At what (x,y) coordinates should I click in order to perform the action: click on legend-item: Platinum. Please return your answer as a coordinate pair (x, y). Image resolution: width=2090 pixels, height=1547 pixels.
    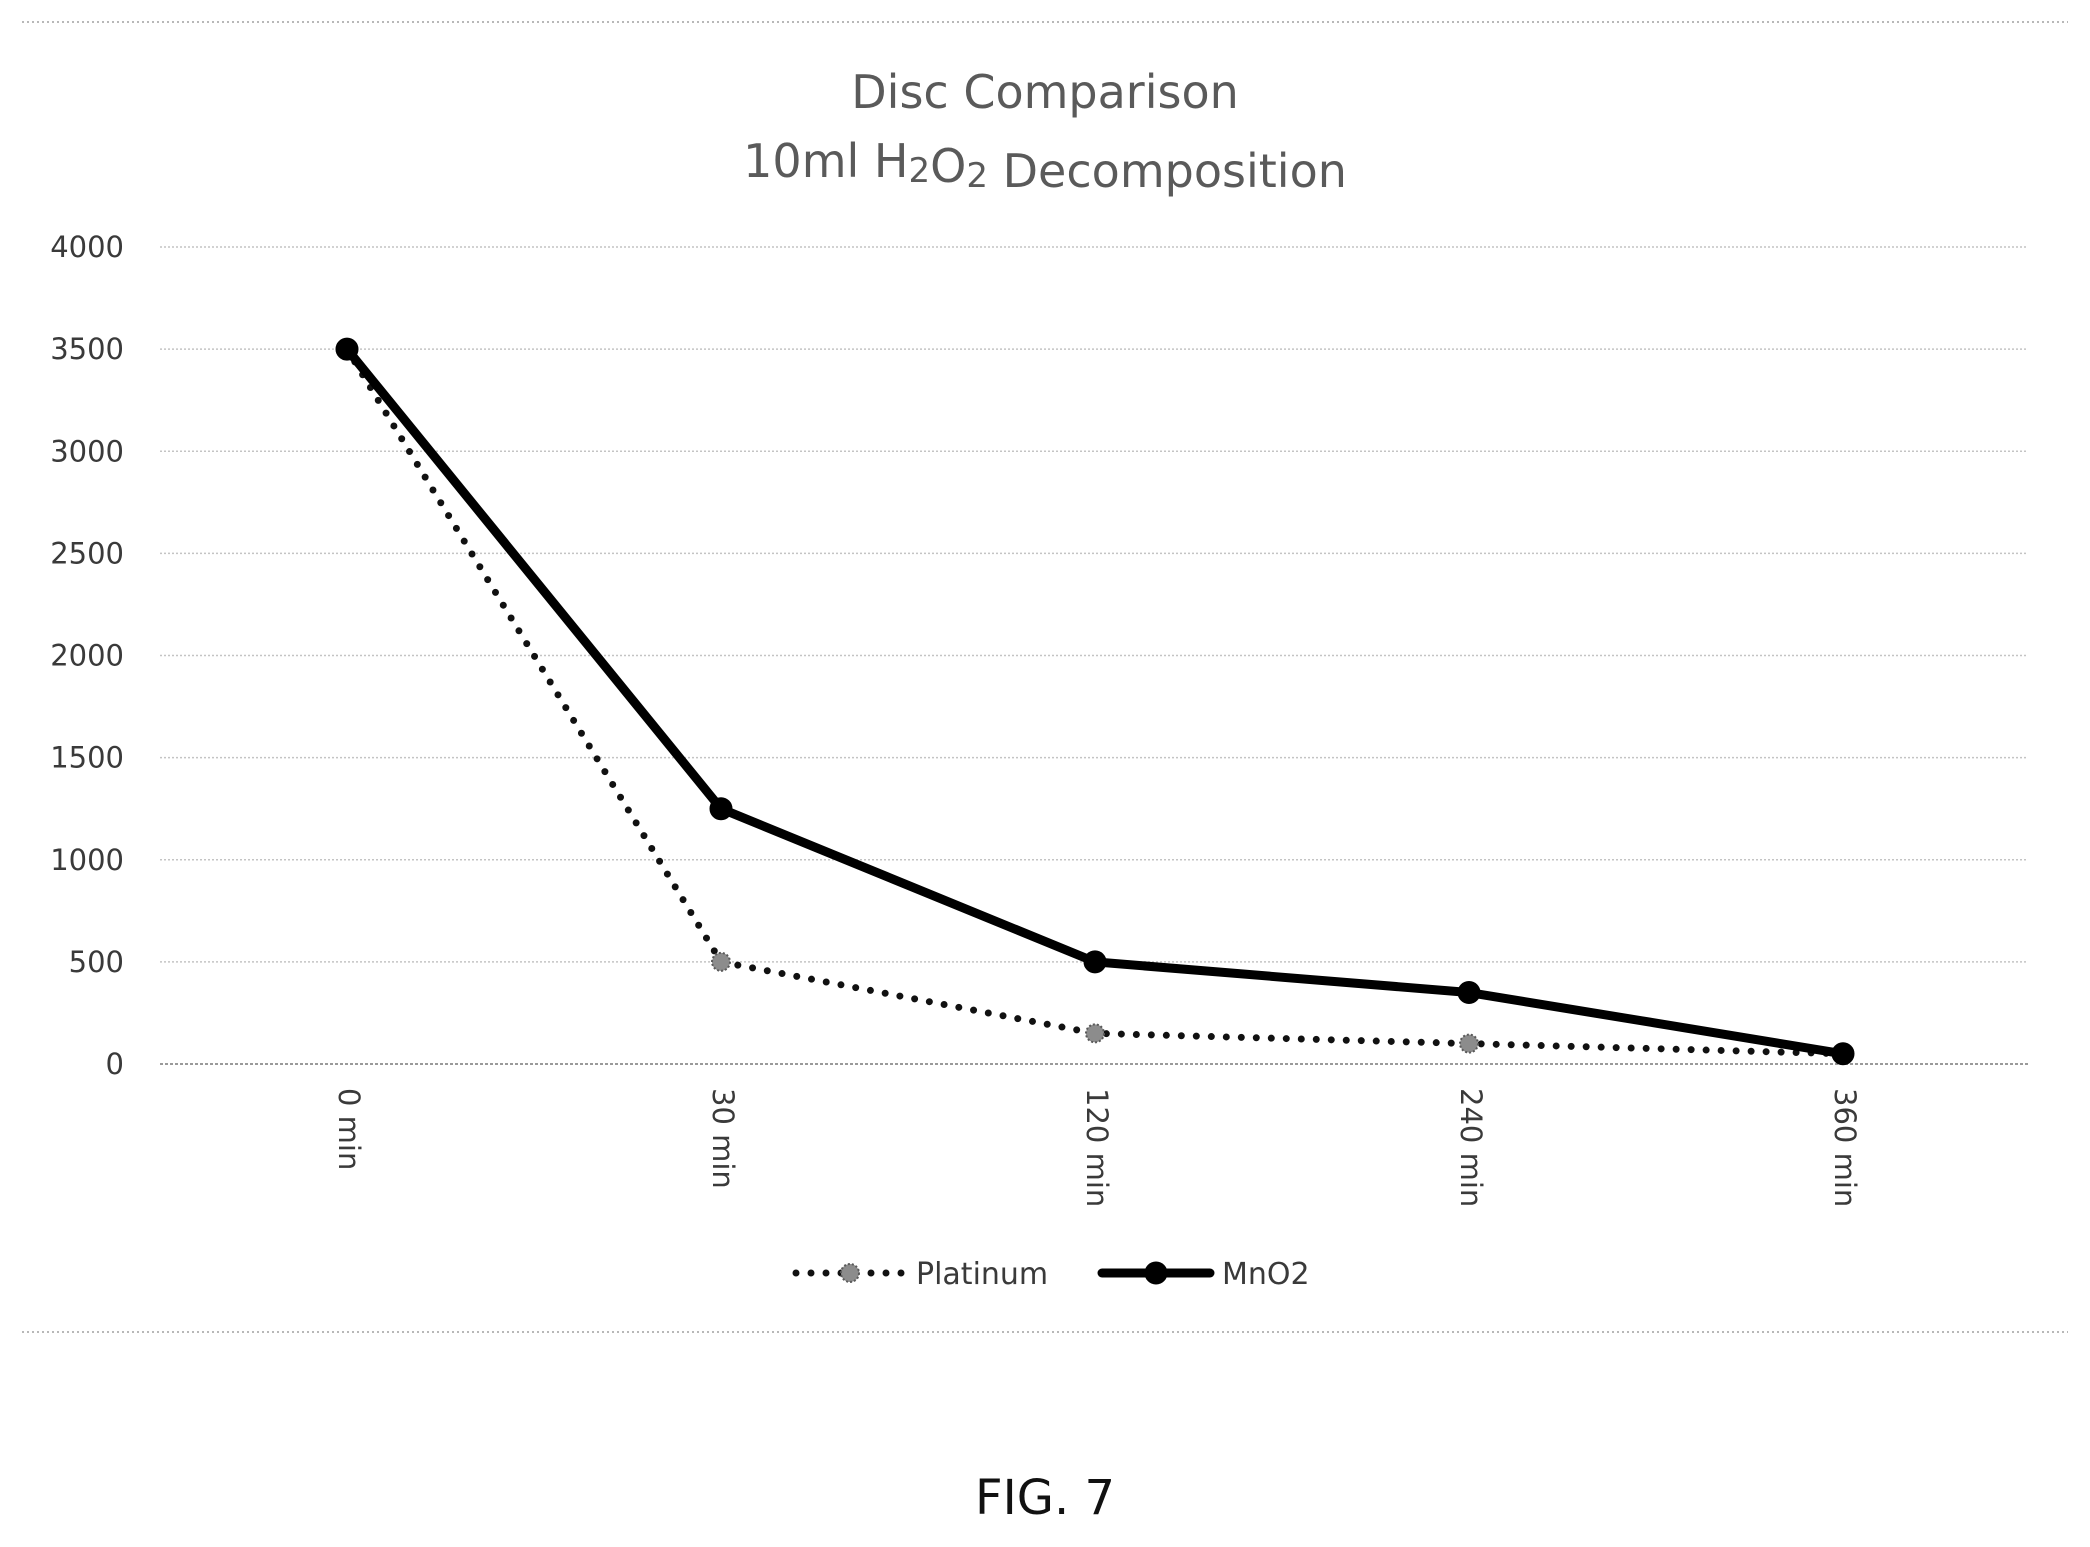
    Looking at the image, I should click on (920, 1274).